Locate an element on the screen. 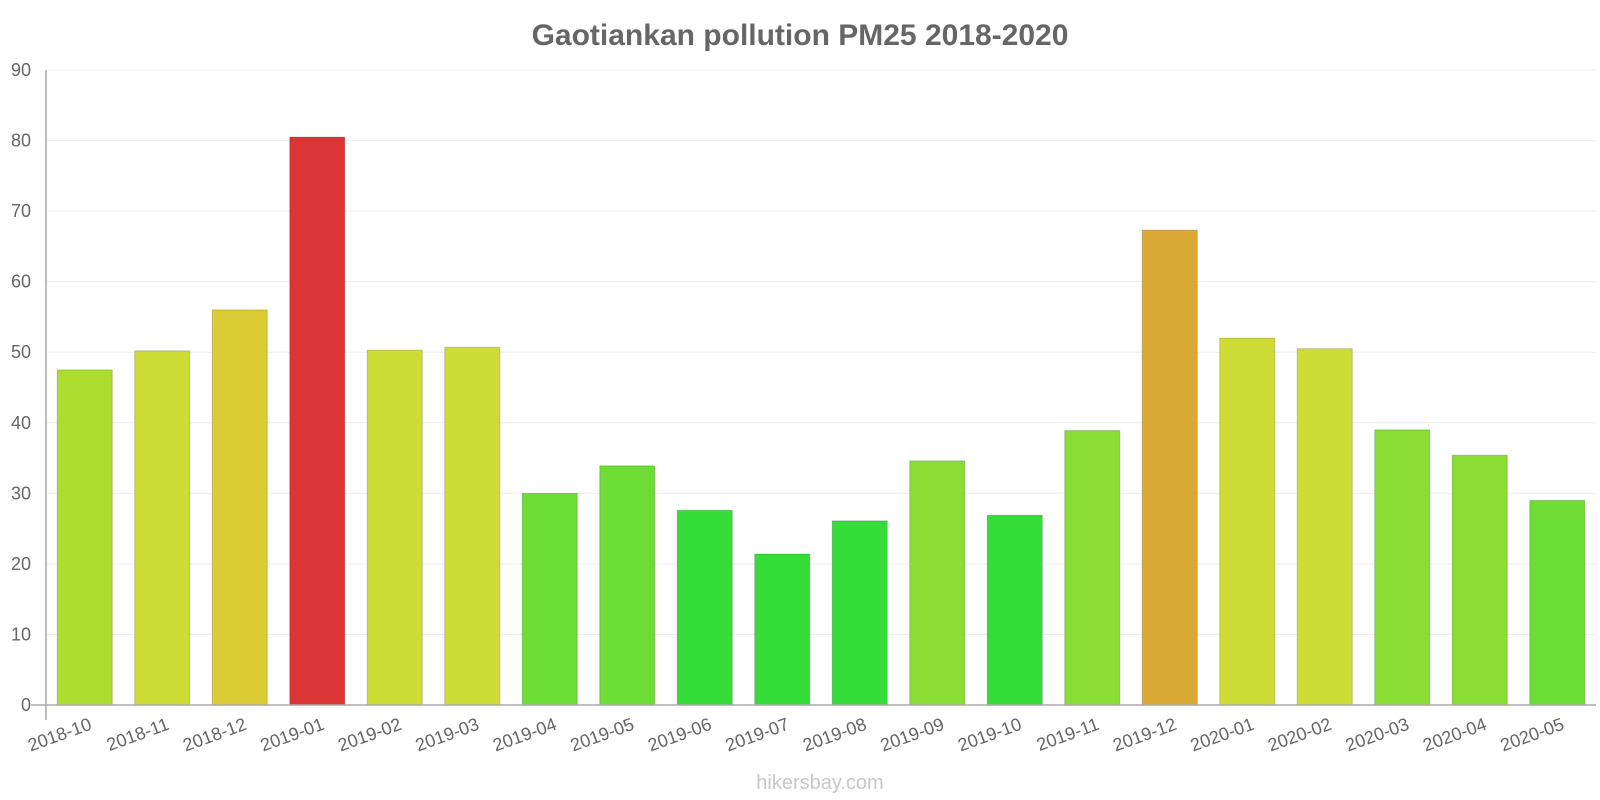 This screenshot has height=800, width=1600. y-tick-label: 80 is located at coordinates (21, 141).